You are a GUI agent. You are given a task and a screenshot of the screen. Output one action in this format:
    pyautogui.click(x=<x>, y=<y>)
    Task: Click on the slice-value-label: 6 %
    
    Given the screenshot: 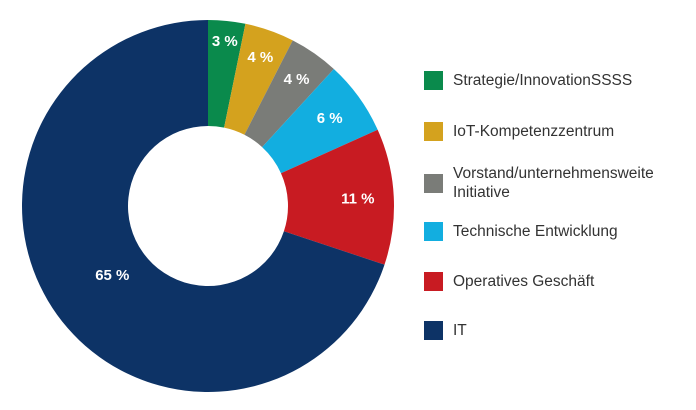 What is the action you would take?
    pyautogui.click(x=330, y=118)
    